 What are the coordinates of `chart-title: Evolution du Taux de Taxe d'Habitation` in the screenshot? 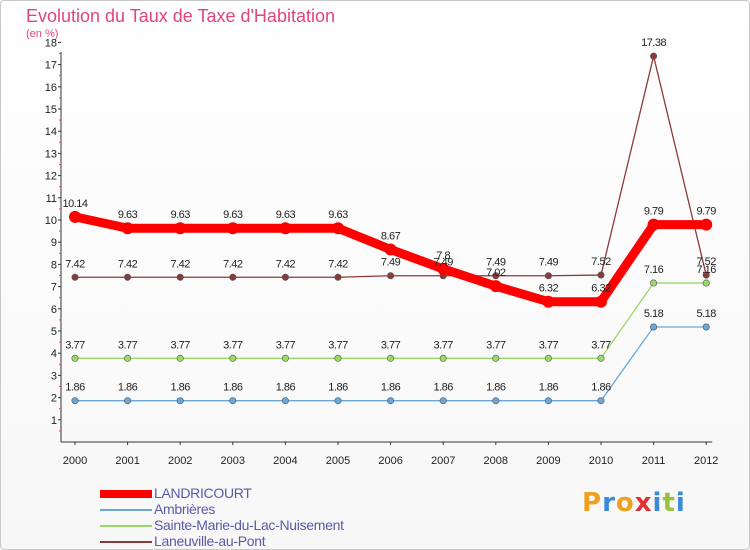 It's located at (180, 16).